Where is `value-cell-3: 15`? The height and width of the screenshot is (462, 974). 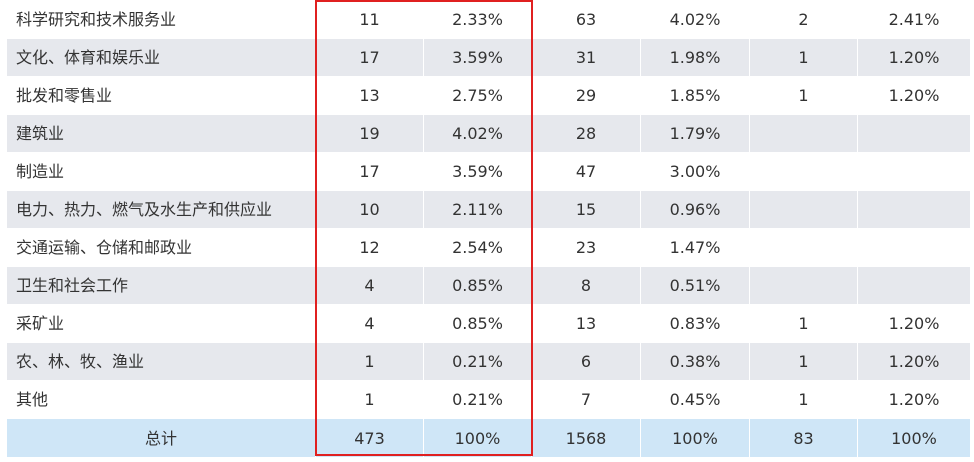 value-cell-3: 15 is located at coordinates (586, 209).